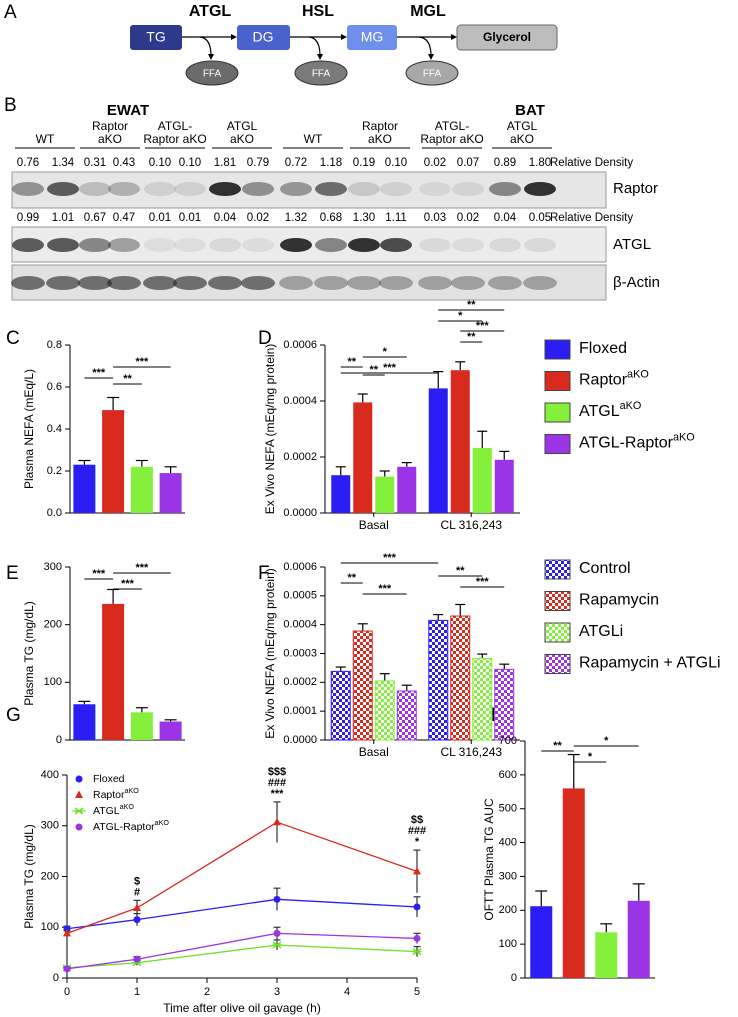 Image resolution: width=738 pixels, height=1017 pixels. Describe the element at coordinates (508, 775) in the screenshot. I see `y-tick-label: 600` at that location.